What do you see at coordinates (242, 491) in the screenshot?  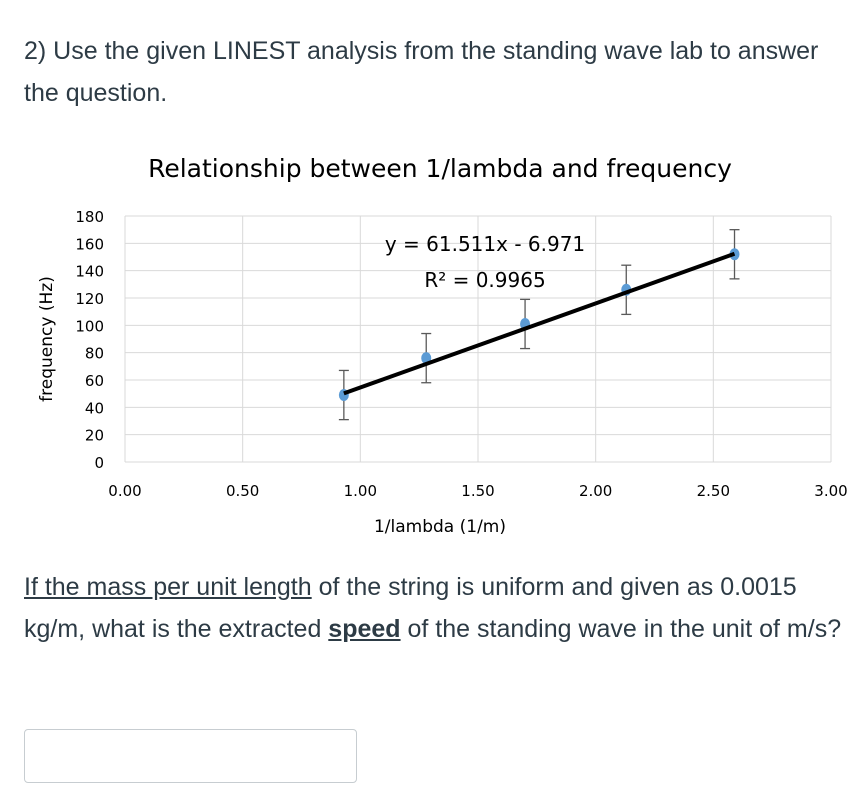 I see `x-tick-label: 0.50` at bounding box center [242, 491].